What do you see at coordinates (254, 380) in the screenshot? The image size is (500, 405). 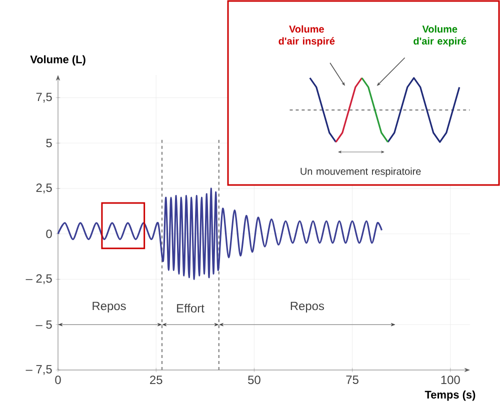 I see `x-tick-label: 50` at bounding box center [254, 380].